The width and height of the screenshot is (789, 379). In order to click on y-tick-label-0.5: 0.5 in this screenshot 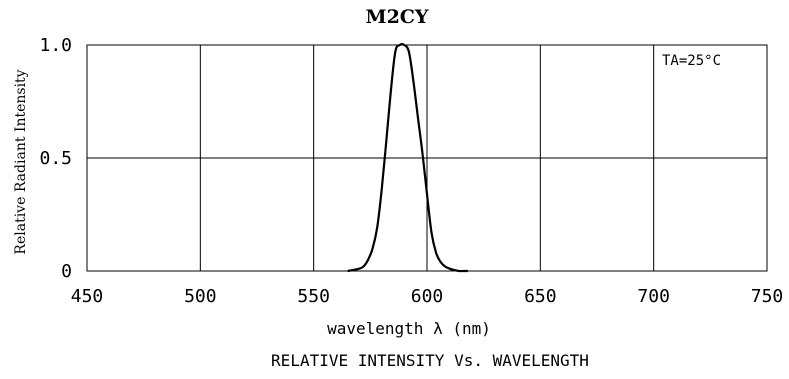, I will do `click(55, 158)`.